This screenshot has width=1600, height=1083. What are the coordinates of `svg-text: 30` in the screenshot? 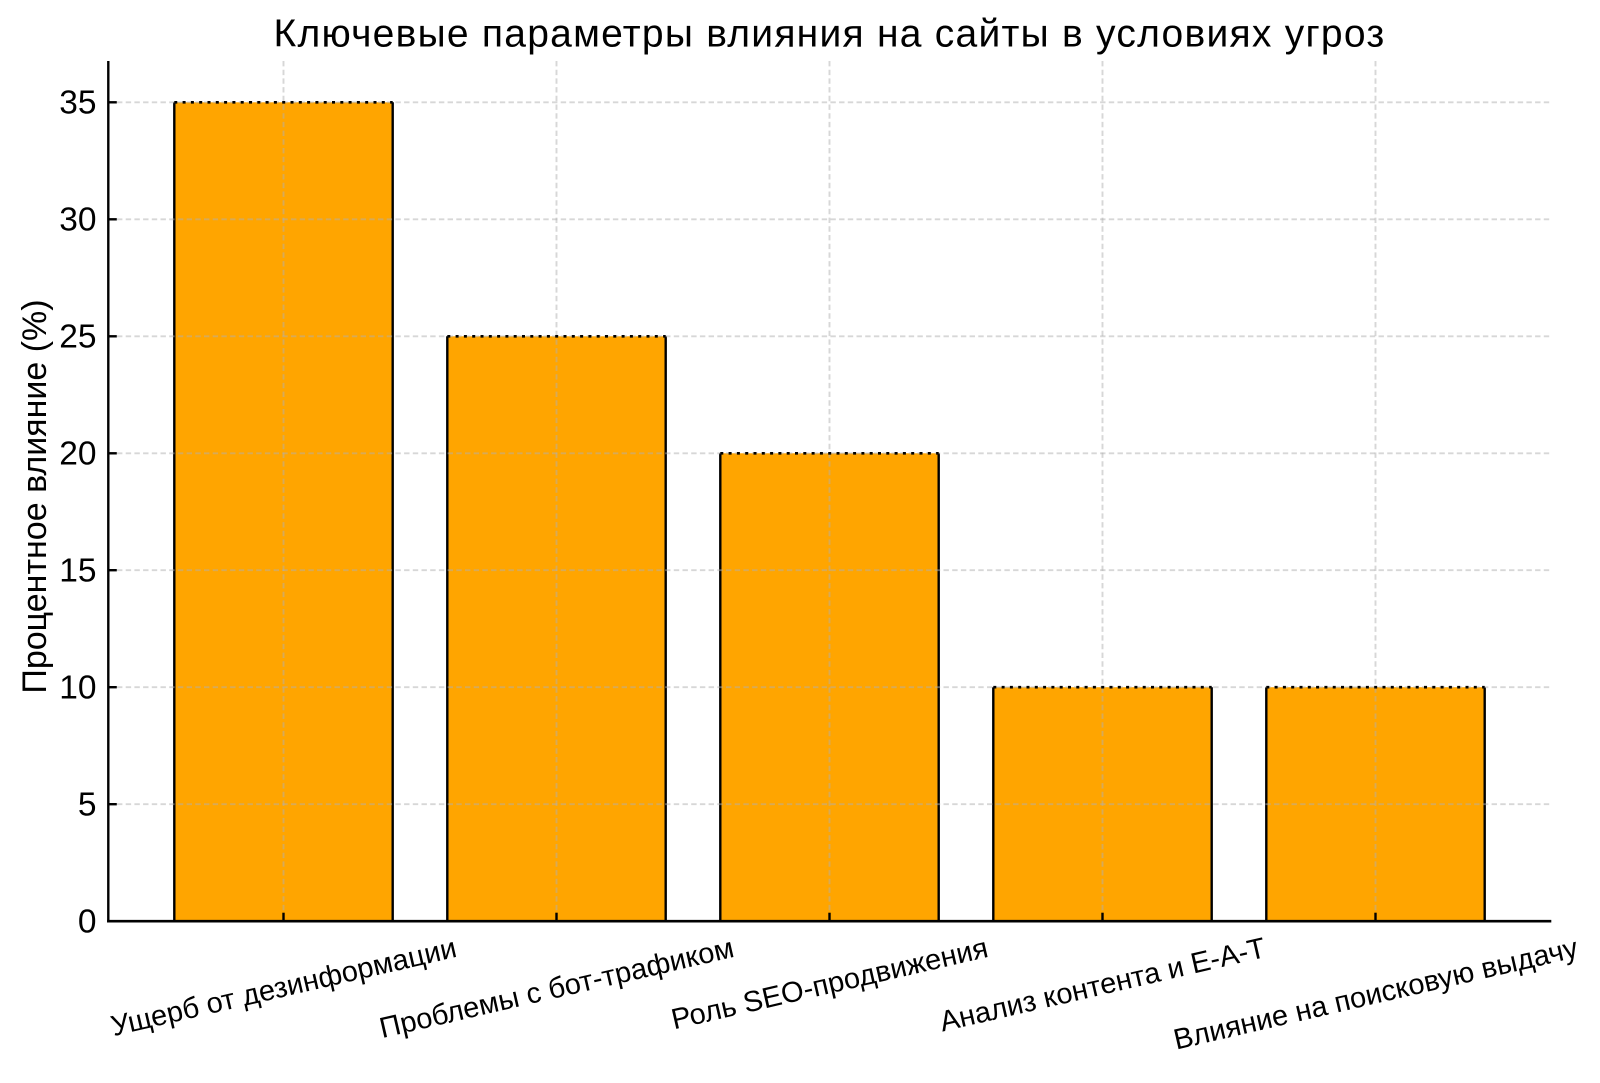 It's located at (77, 220).